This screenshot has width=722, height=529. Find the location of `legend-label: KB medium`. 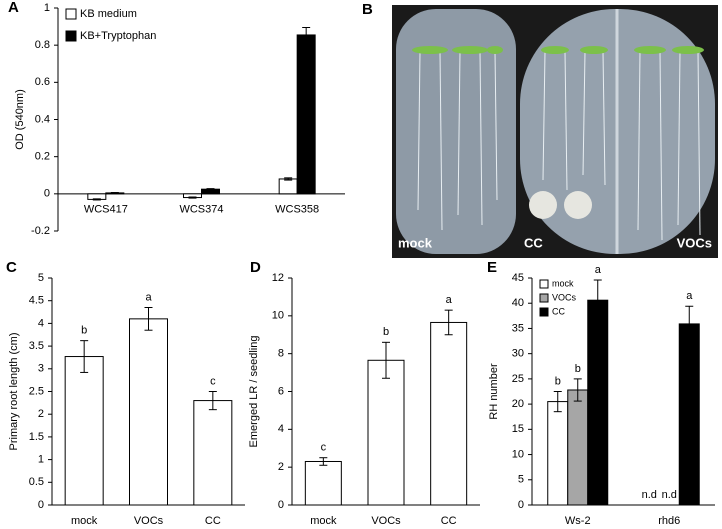

legend-label: KB medium is located at coordinates (108, 14).